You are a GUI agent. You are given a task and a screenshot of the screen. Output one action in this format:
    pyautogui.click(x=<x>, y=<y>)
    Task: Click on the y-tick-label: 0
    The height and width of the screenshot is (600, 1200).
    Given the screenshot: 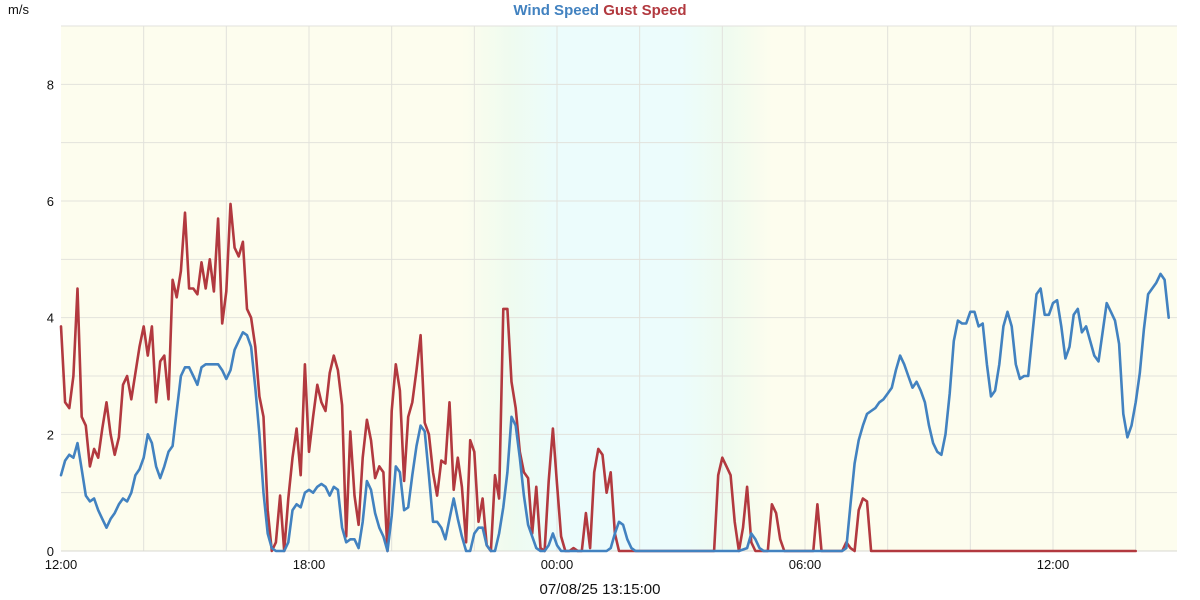 What is the action you would take?
    pyautogui.click(x=50, y=551)
    